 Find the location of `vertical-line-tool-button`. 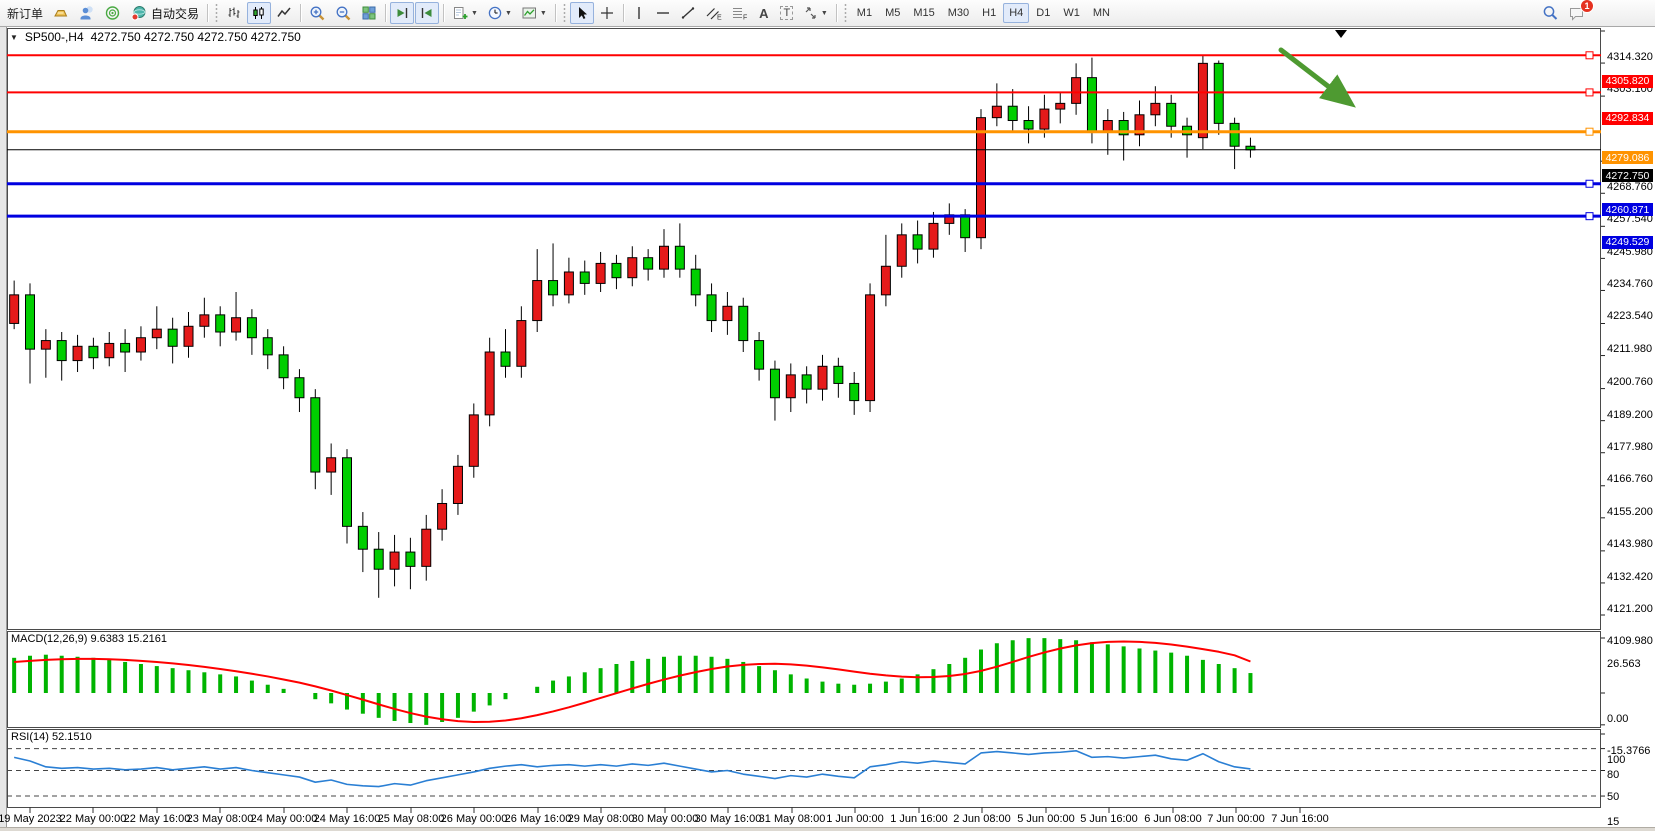

vertical-line-tool-button is located at coordinates (639, 13).